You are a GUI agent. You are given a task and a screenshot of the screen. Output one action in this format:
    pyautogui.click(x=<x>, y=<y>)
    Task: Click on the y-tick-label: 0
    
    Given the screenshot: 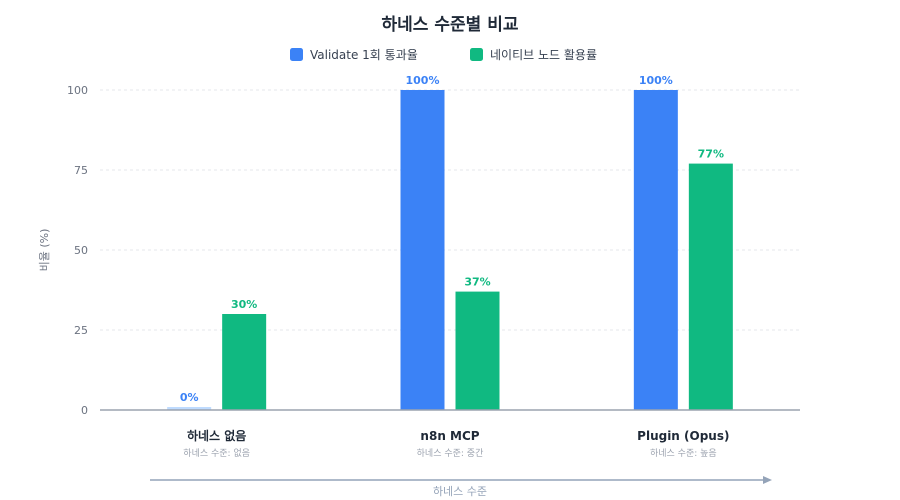 What is the action you would take?
    pyautogui.click(x=84, y=410)
    